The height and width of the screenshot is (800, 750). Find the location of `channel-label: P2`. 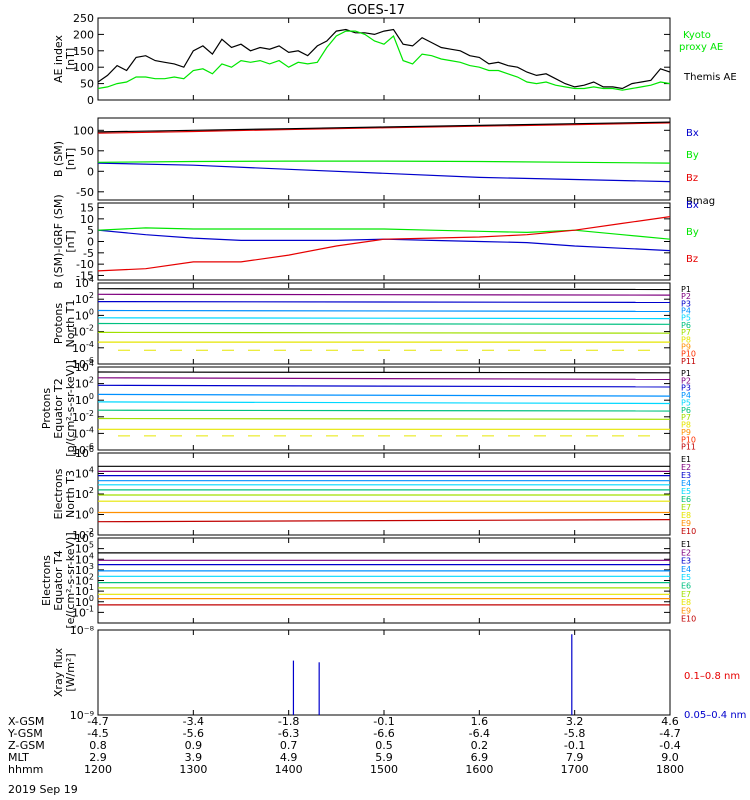

channel-label: P2 is located at coordinates (686, 380).